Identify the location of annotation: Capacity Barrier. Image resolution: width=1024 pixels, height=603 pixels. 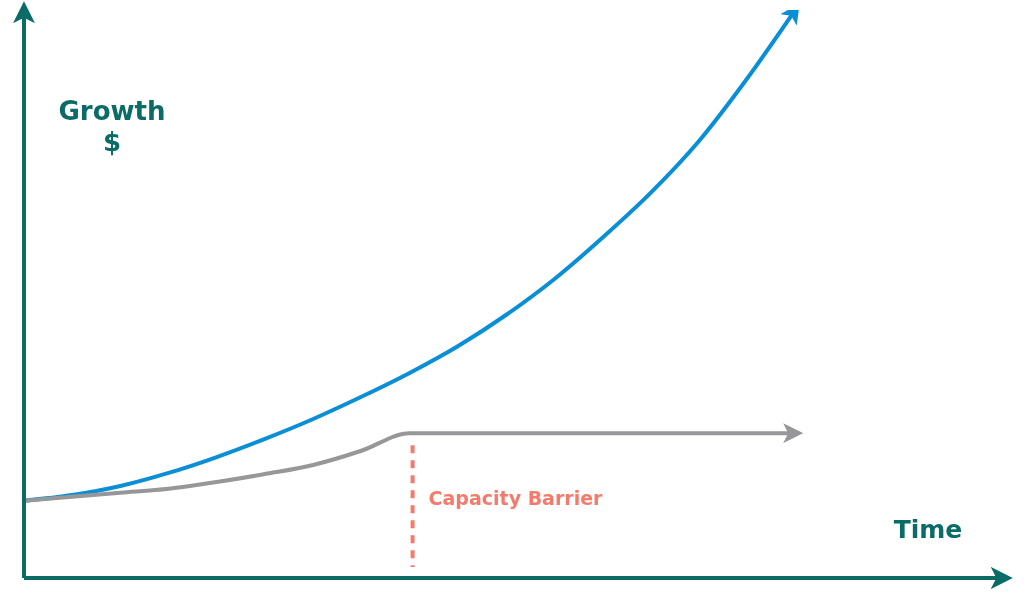
(516, 498).